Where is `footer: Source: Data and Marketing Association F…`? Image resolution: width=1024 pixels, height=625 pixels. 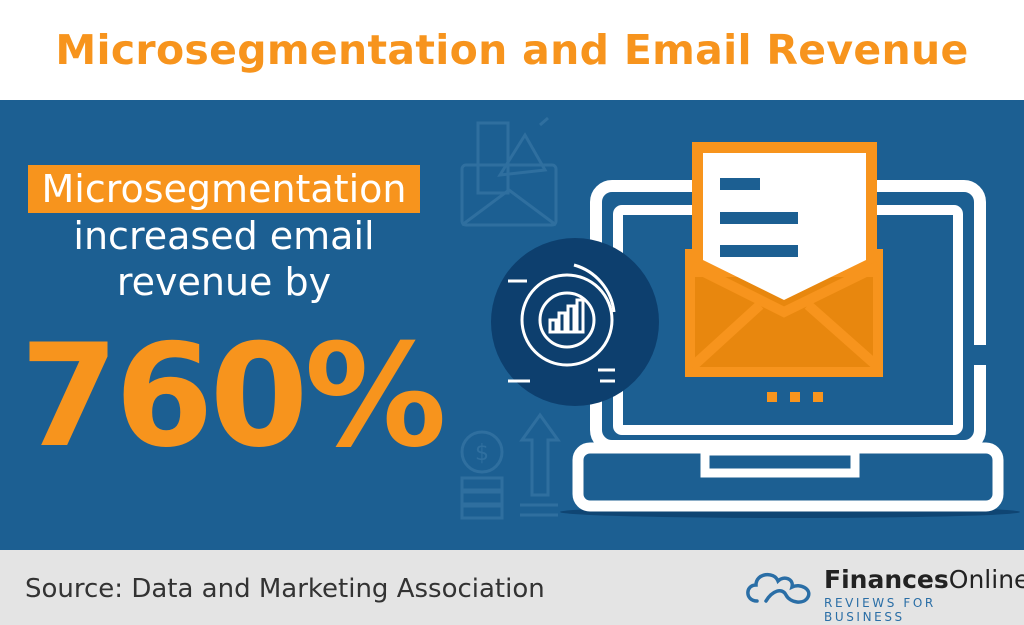
footer: Source: Data and Marketing Association F… is located at coordinates (512, 587).